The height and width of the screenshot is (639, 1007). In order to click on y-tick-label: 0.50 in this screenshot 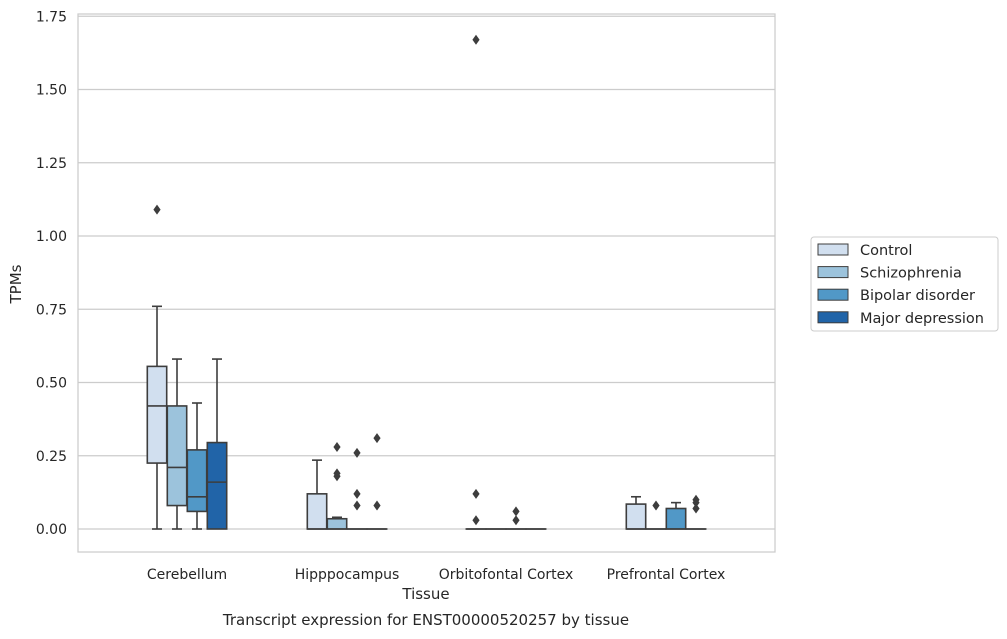, I will do `click(51, 384)`.